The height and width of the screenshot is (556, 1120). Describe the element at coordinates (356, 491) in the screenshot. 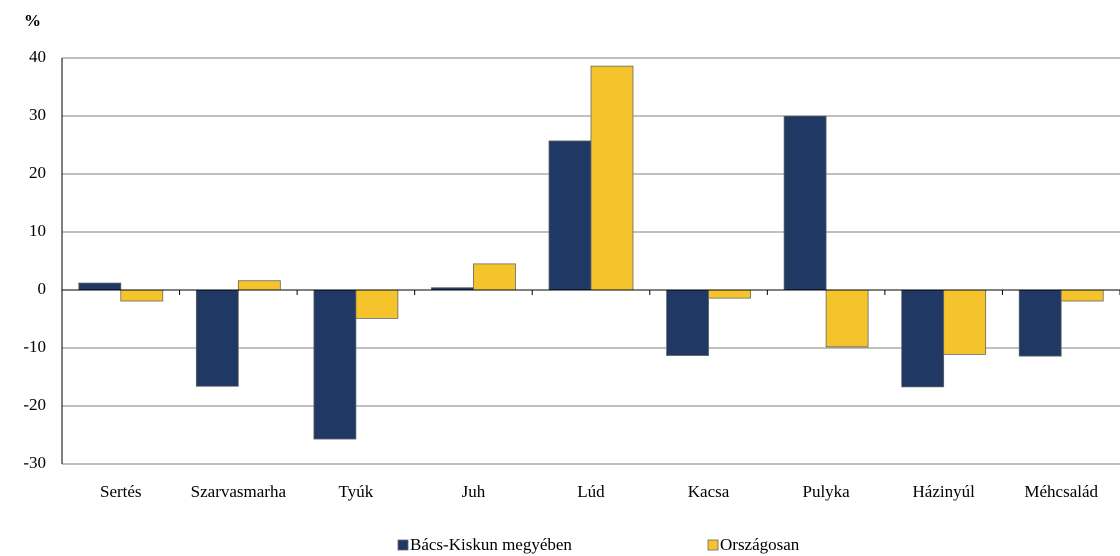

I see `x-tick-label: Tyúk` at that location.